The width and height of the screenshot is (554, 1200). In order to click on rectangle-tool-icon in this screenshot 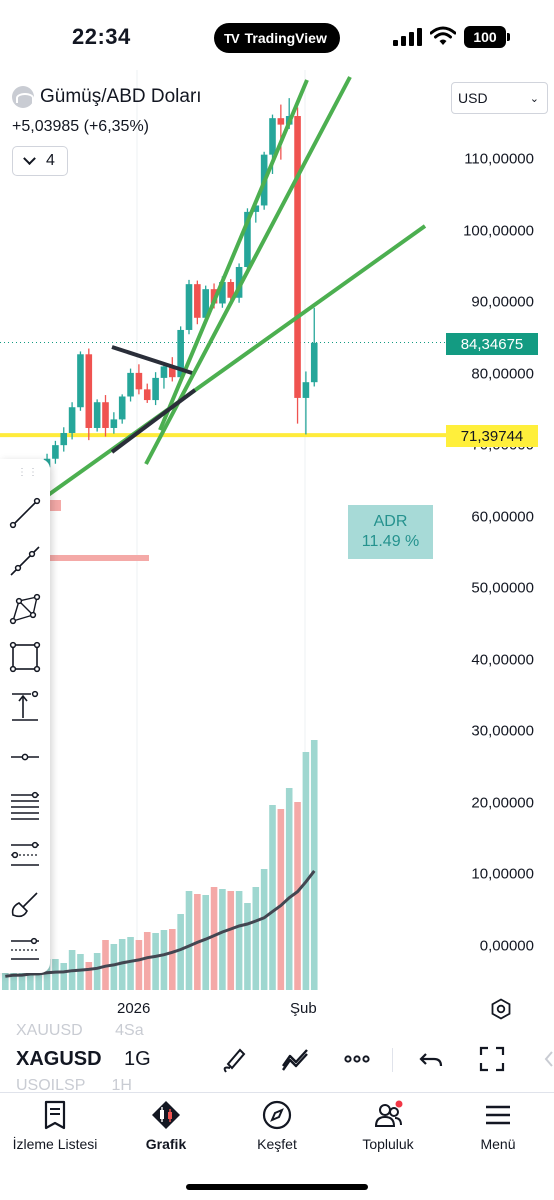, I will do `click(25, 657)`.